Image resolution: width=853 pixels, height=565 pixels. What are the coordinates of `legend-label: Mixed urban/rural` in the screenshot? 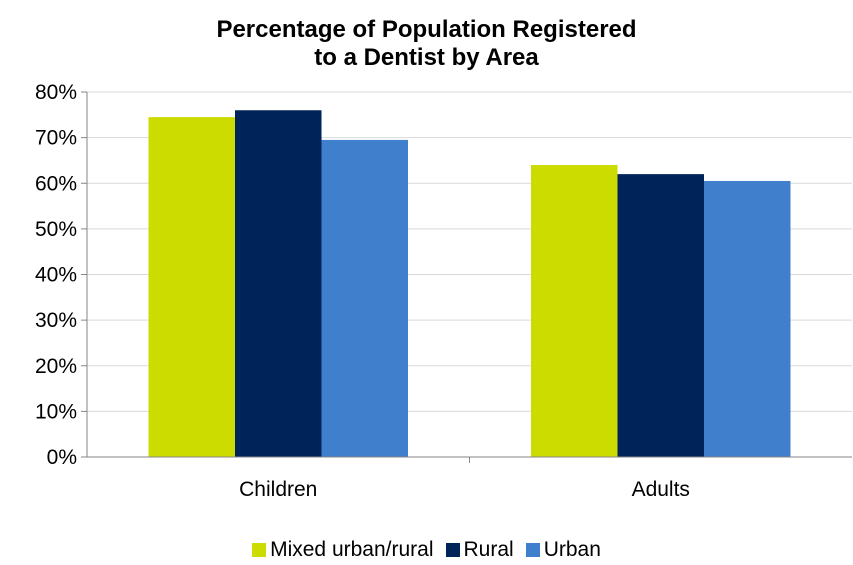 It's located at (352, 549).